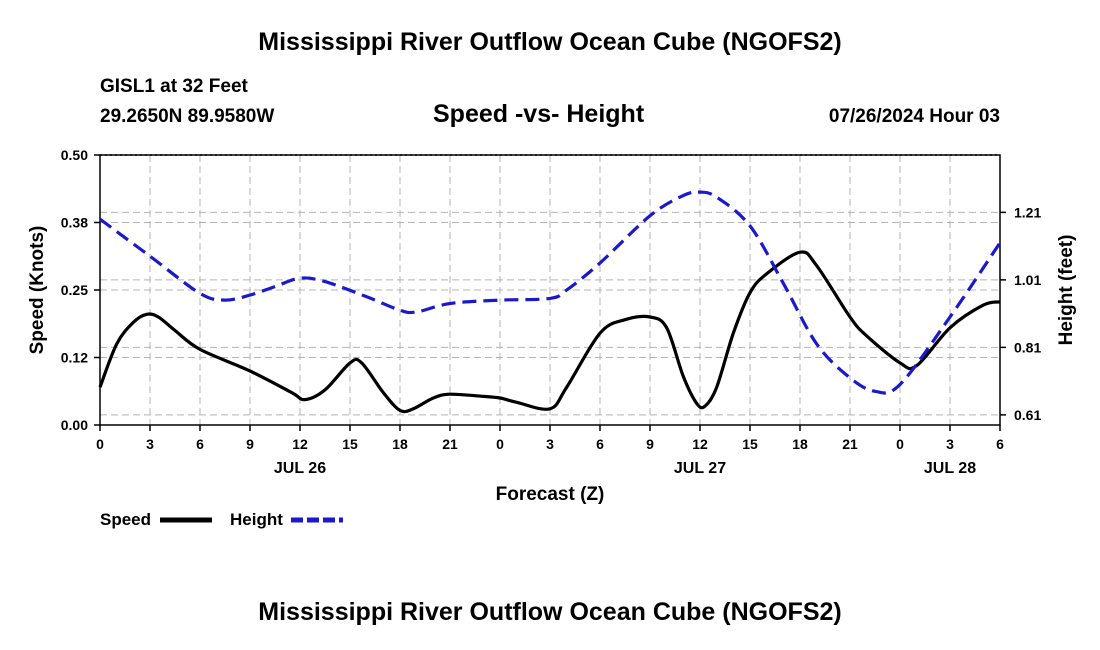 Image resolution: width=1100 pixels, height=650 pixels. What do you see at coordinates (550, 494) in the screenshot?
I see `x-axis-title: Forecast (Z)` at bounding box center [550, 494].